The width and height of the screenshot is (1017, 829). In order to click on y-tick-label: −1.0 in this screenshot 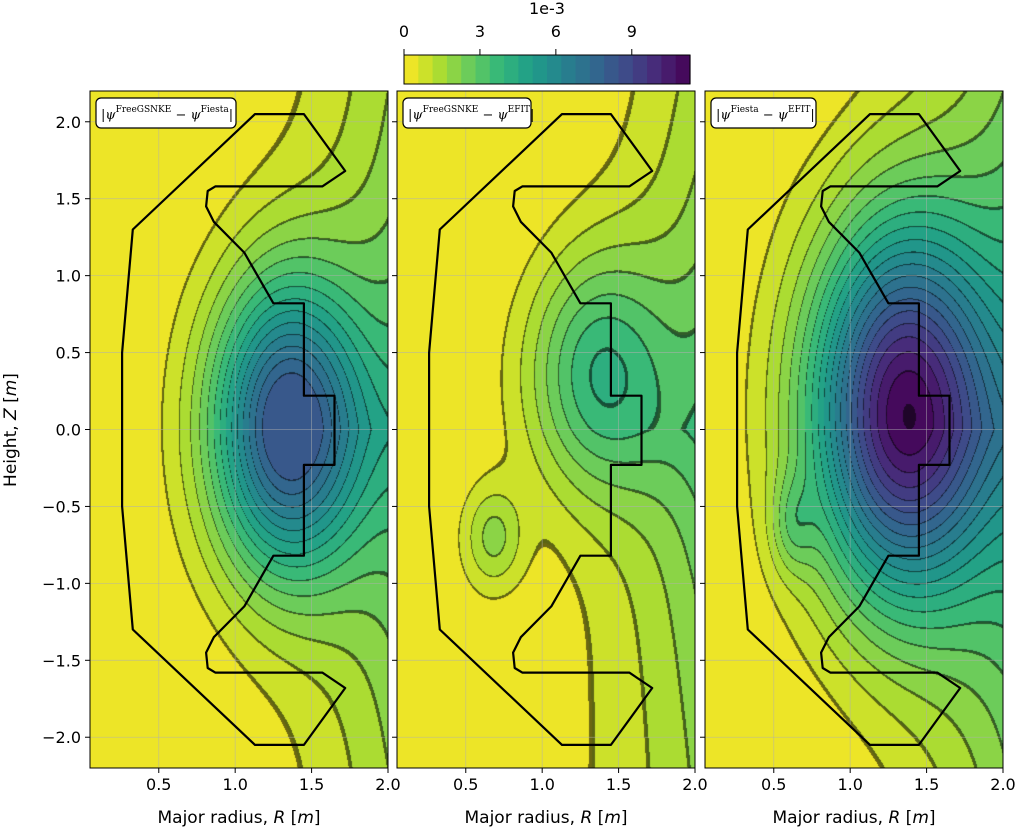, I will do `click(61, 583)`.